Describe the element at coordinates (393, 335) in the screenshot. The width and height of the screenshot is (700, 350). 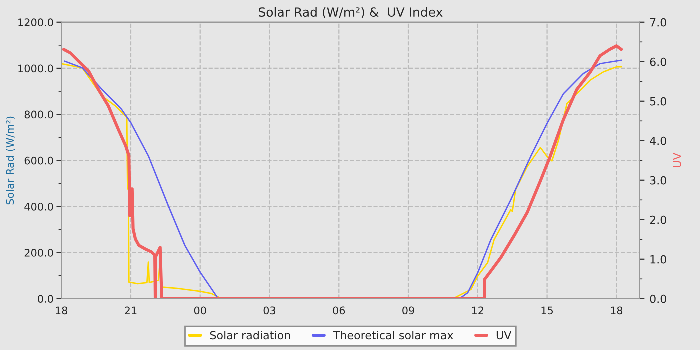
I see `legend-label: Theoretical solar max` at that location.